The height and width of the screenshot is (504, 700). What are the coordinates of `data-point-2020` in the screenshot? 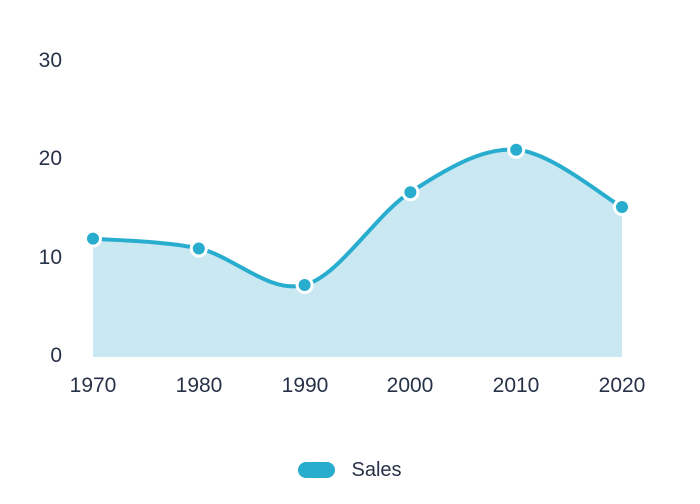 It's located at (622, 207).